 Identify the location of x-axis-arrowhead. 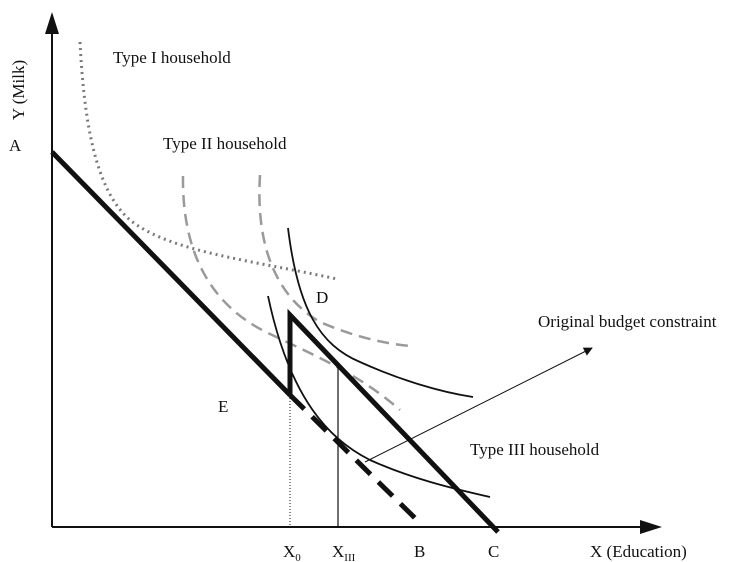
(651, 527).